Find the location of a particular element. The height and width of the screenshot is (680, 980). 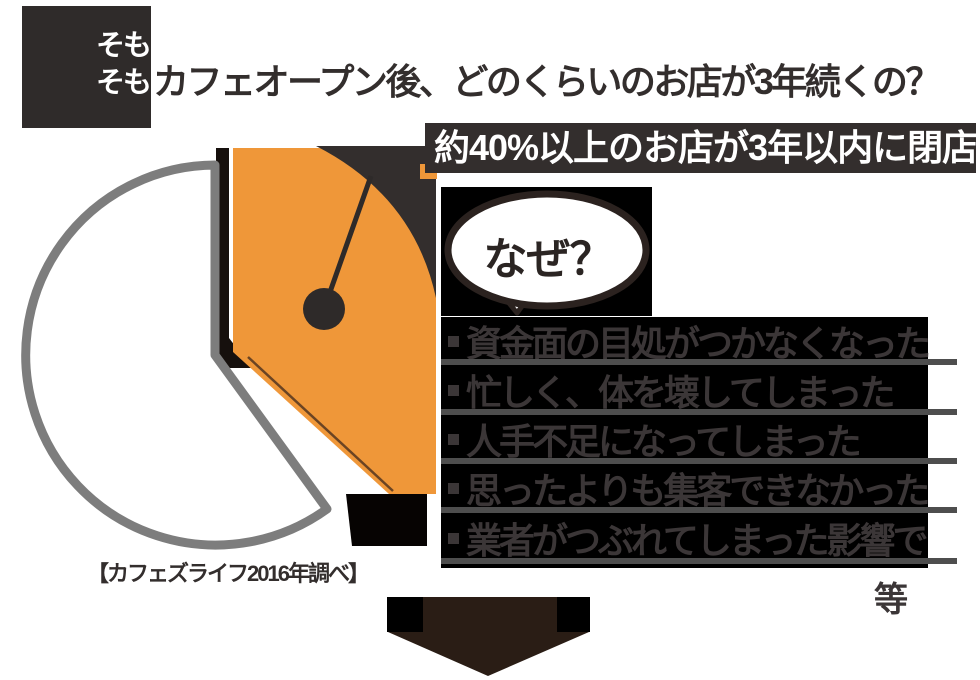

badge-text: そも そも is located at coordinates (124, 64).